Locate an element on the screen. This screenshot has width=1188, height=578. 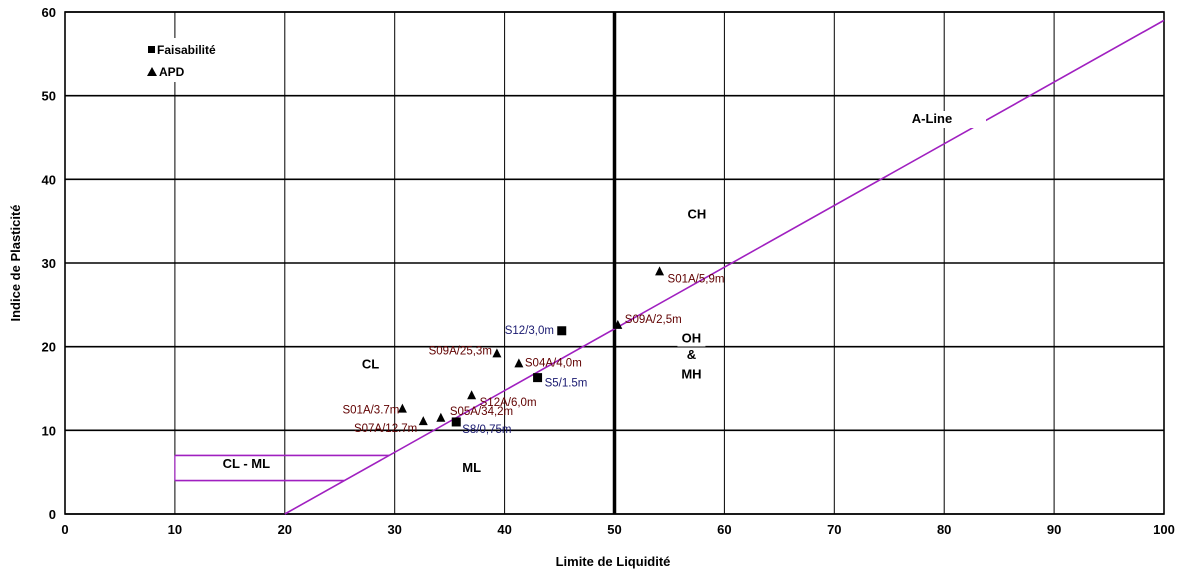
x-tick-label: 60 is located at coordinates (724, 529).